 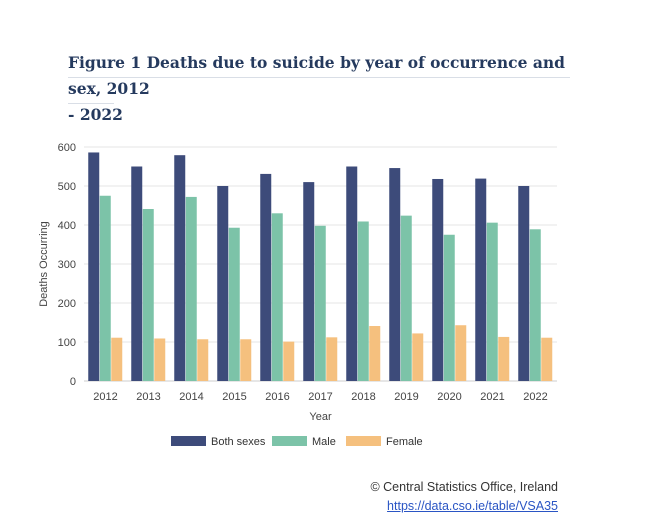 What do you see at coordinates (148, 295) in the screenshot?
I see `bar-male-2013` at bounding box center [148, 295].